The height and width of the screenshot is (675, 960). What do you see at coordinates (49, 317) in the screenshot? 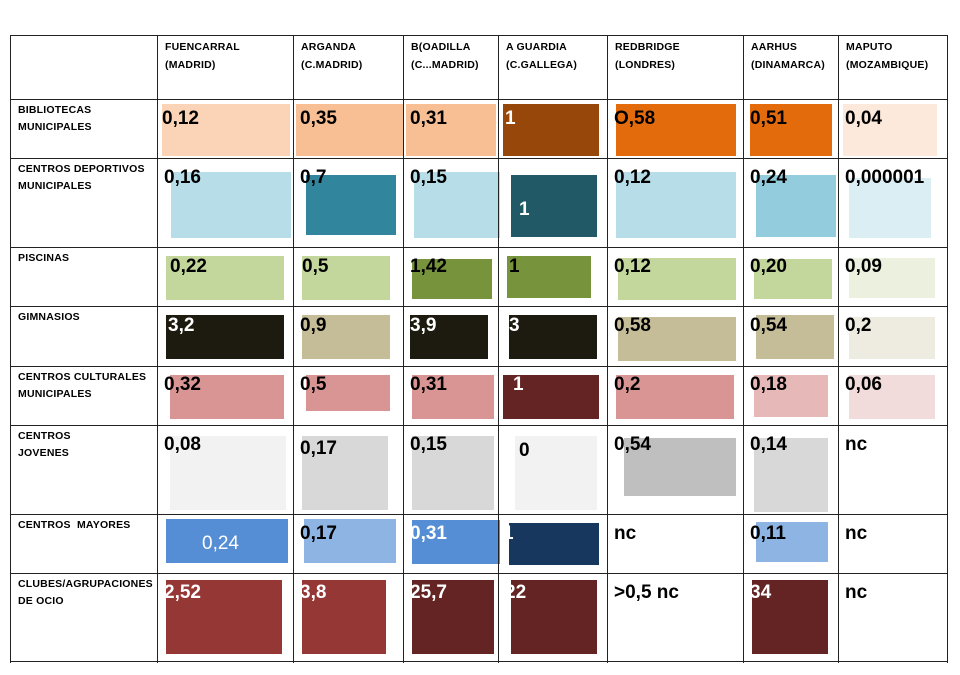
I see `row-label-line: GIMNASIOS` at bounding box center [49, 317].